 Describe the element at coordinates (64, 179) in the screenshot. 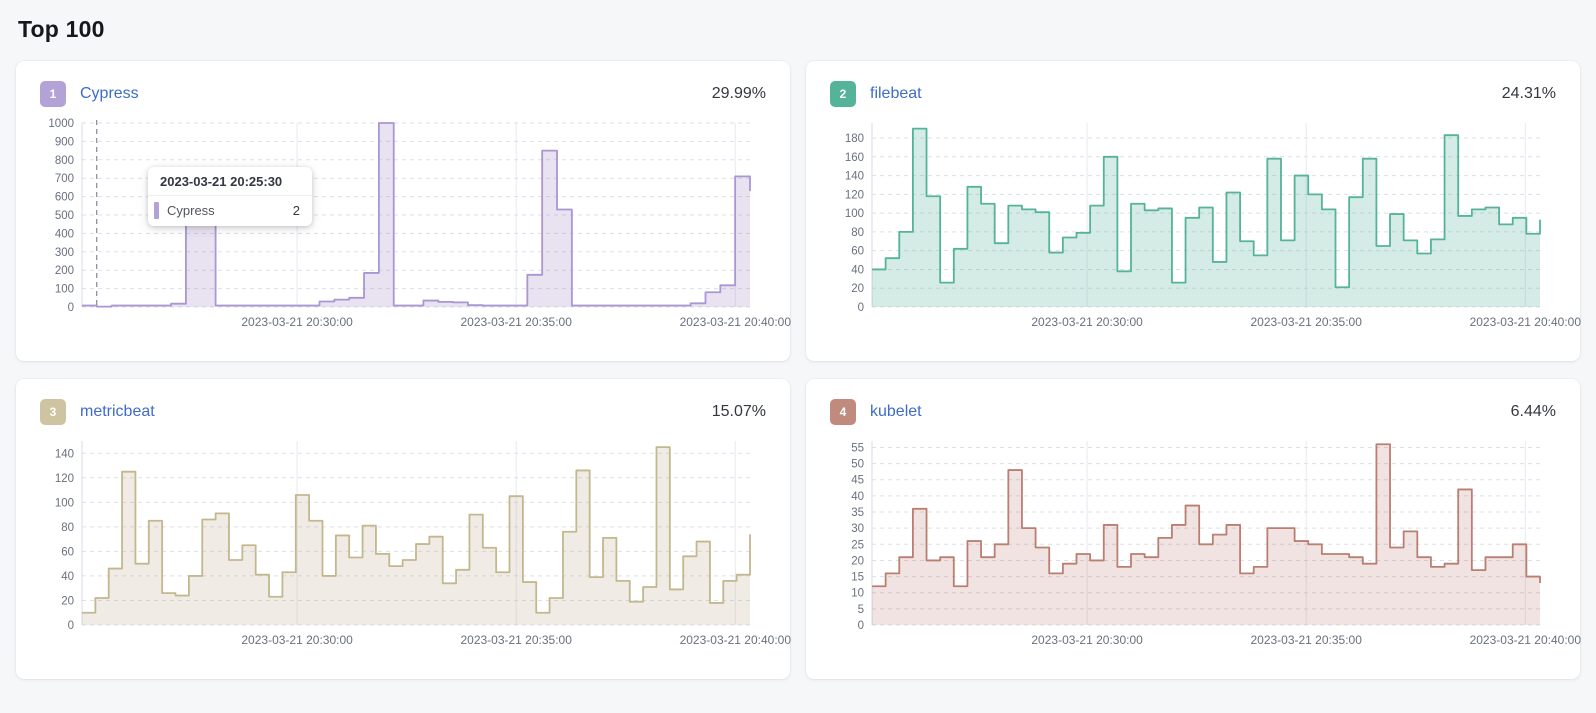

I see `svg-text: 700` at that location.